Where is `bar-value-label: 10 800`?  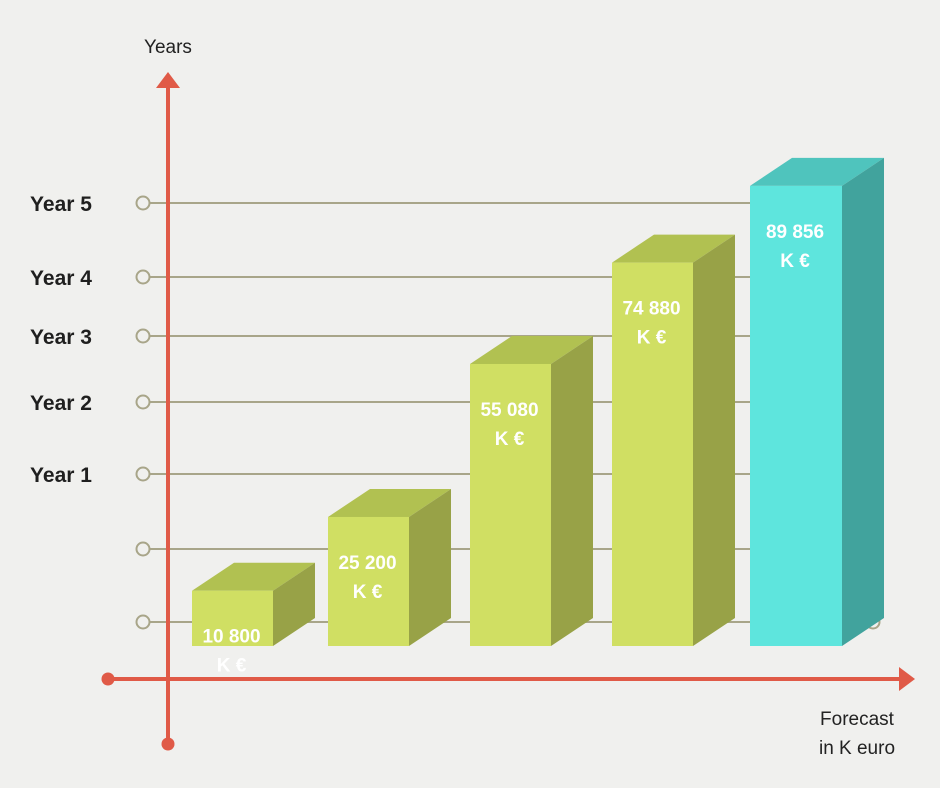
bar-value-label: 10 800 is located at coordinates (231, 637).